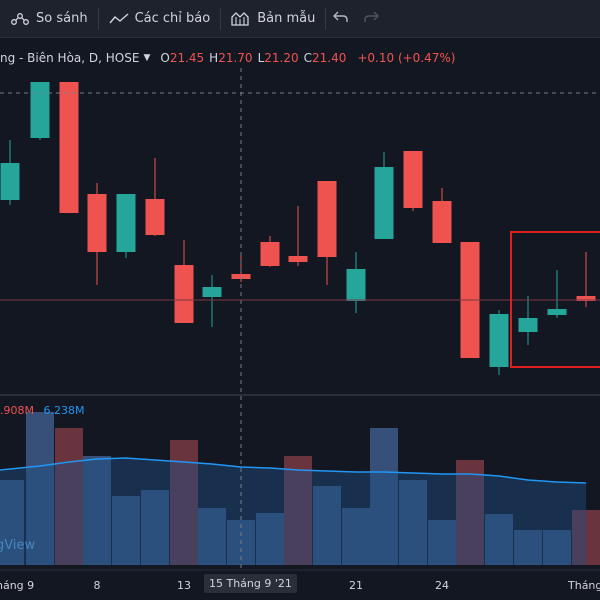 This screenshot has width=600, height=600. I want to click on templates-icon, so click(241, 19).